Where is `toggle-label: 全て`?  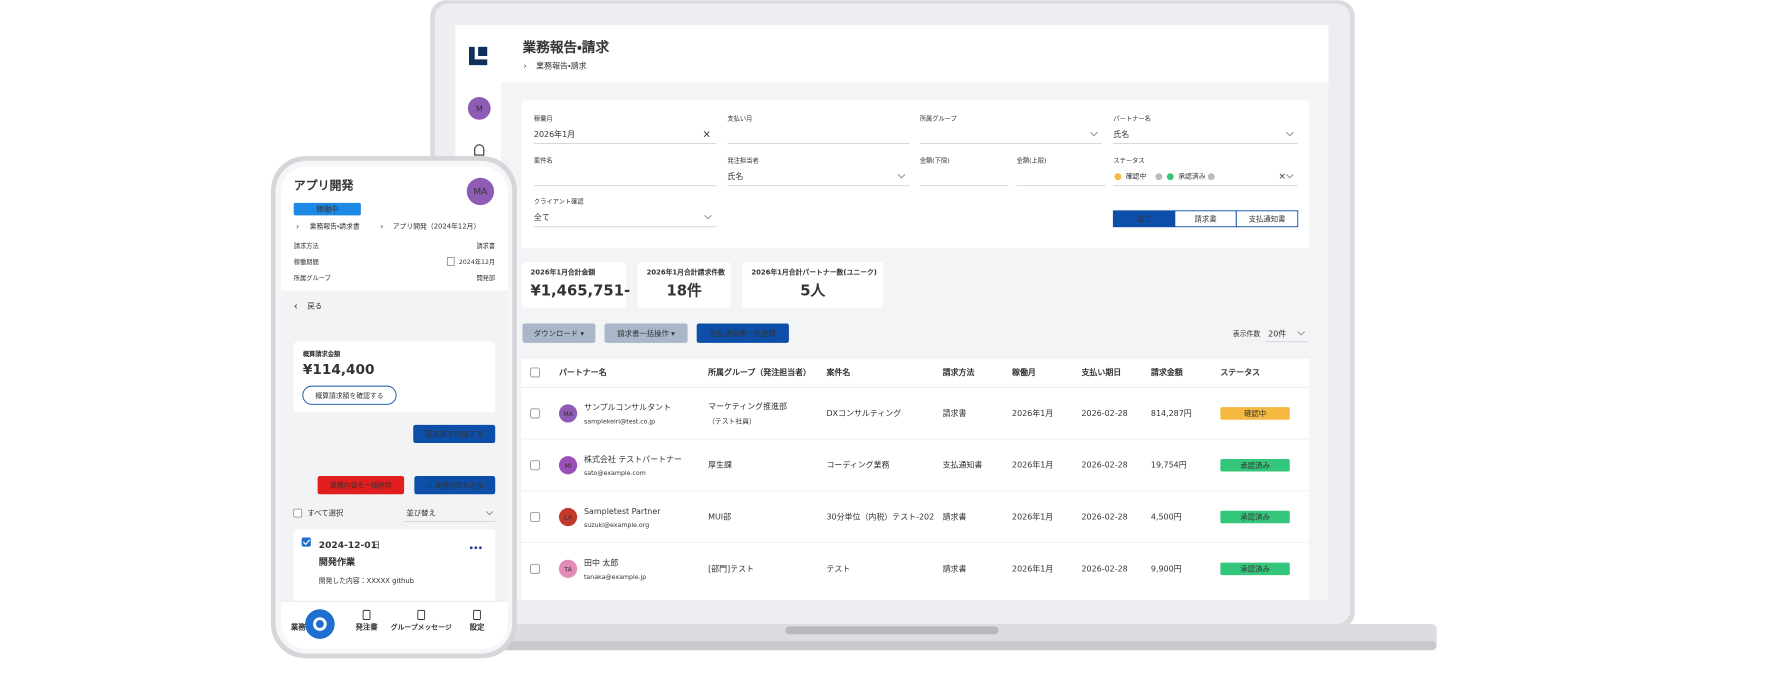 toggle-label: 全て is located at coordinates (1144, 218).